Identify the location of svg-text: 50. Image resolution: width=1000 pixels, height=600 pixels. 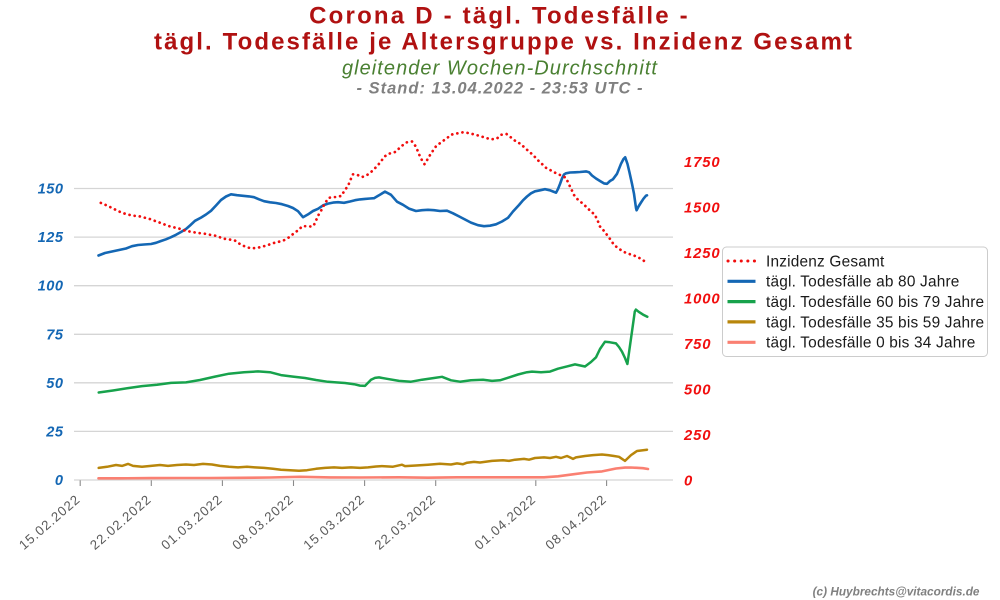
(54, 384).